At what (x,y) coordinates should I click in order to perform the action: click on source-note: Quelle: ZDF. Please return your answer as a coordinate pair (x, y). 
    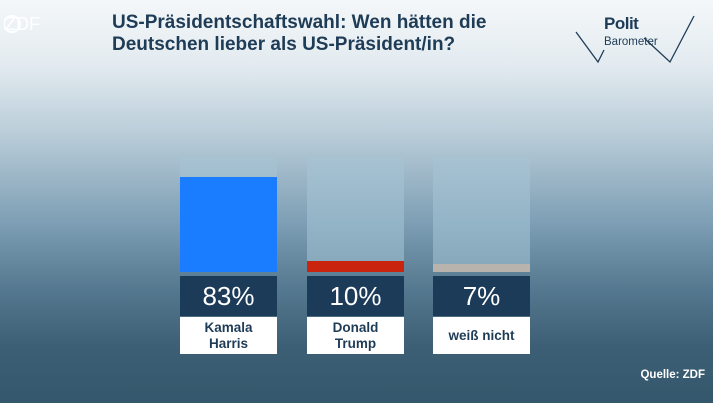
    Looking at the image, I should click on (672, 375).